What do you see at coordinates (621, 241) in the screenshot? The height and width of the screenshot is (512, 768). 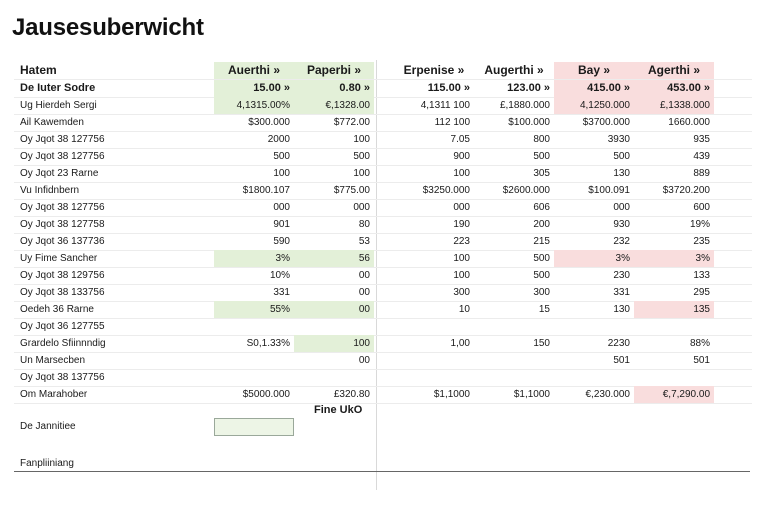 I see `table-cell: 232` at bounding box center [621, 241].